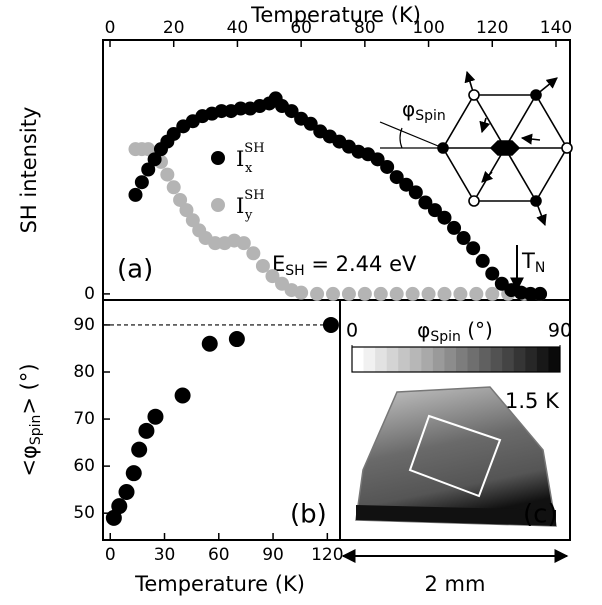 The width and height of the screenshot is (602, 605). What do you see at coordinates (89, 294) in the screenshot?
I see `y-tick-label: 0` at bounding box center [89, 294].